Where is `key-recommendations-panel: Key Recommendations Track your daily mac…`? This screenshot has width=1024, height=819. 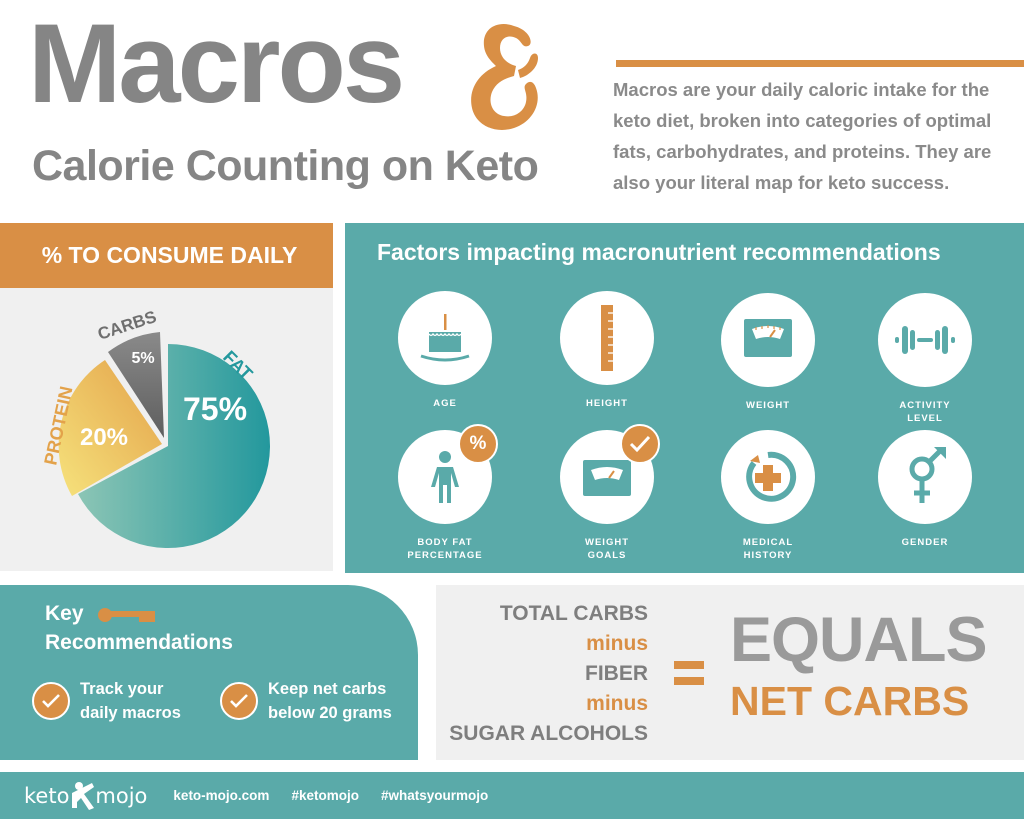
key-recommendations-panel: Key Recommendations Track your daily mac… is located at coordinates (209, 672).